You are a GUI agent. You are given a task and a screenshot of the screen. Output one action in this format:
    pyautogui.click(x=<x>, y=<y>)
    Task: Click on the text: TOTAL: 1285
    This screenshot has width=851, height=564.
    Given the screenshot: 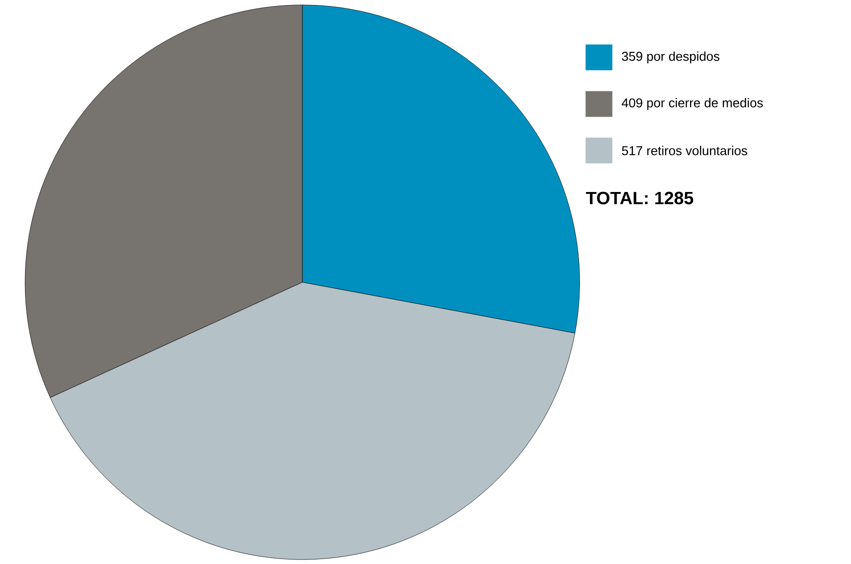 What is the action you would take?
    pyautogui.click(x=640, y=198)
    